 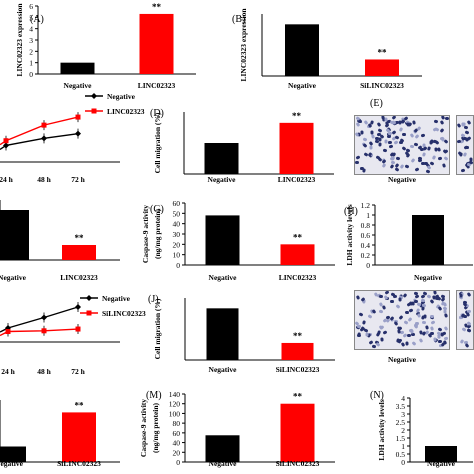 I want to click on panel-n-tick-label: 2, so click(x=403, y=430).